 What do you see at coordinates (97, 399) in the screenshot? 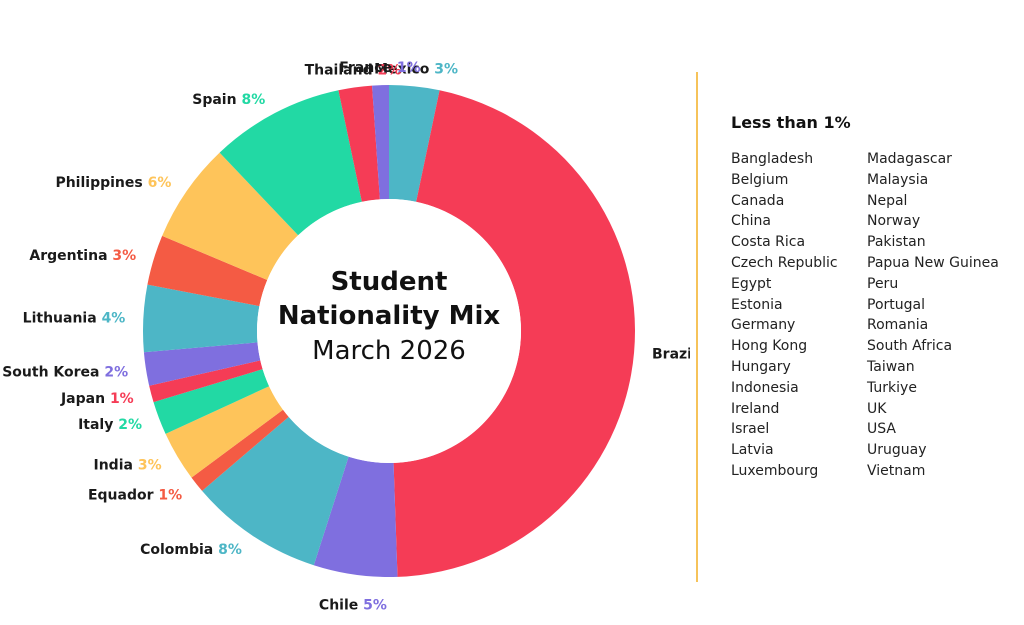
I see `slice-label-japan: Japan 1%` at bounding box center [97, 399].